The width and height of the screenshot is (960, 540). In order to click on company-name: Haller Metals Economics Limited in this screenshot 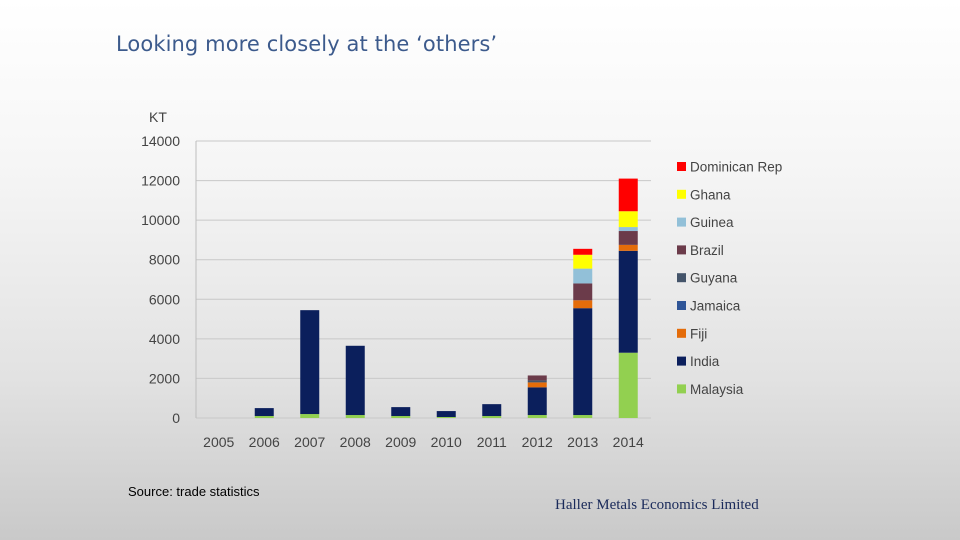, I will do `click(657, 505)`.